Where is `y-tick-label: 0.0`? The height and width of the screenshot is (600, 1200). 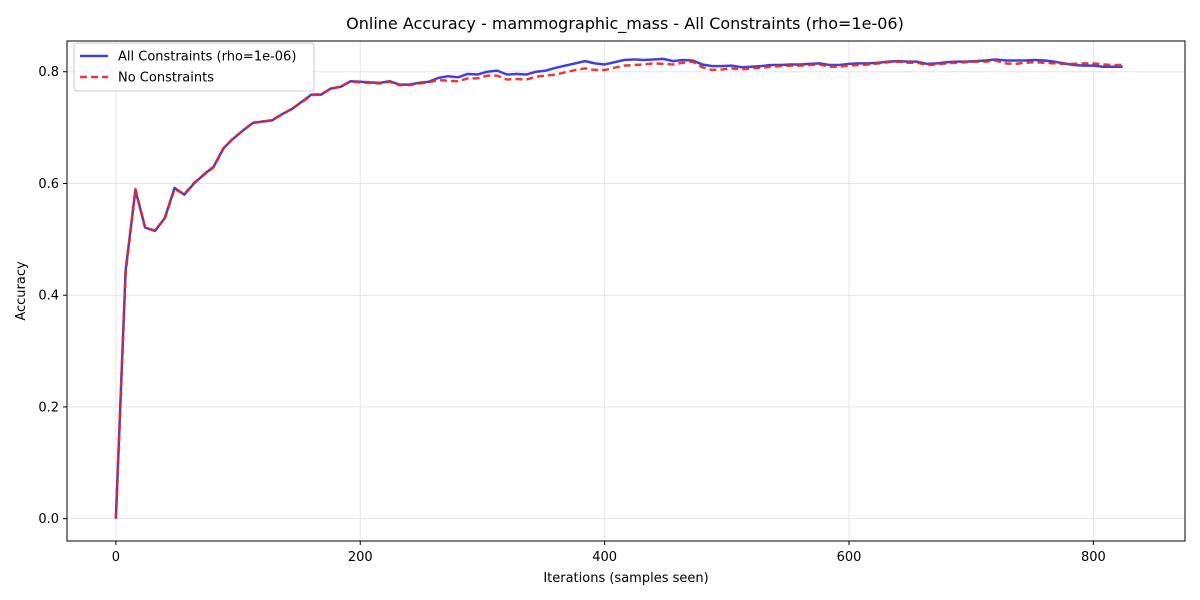 y-tick-label: 0.0 is located at coordinates (48, 519).